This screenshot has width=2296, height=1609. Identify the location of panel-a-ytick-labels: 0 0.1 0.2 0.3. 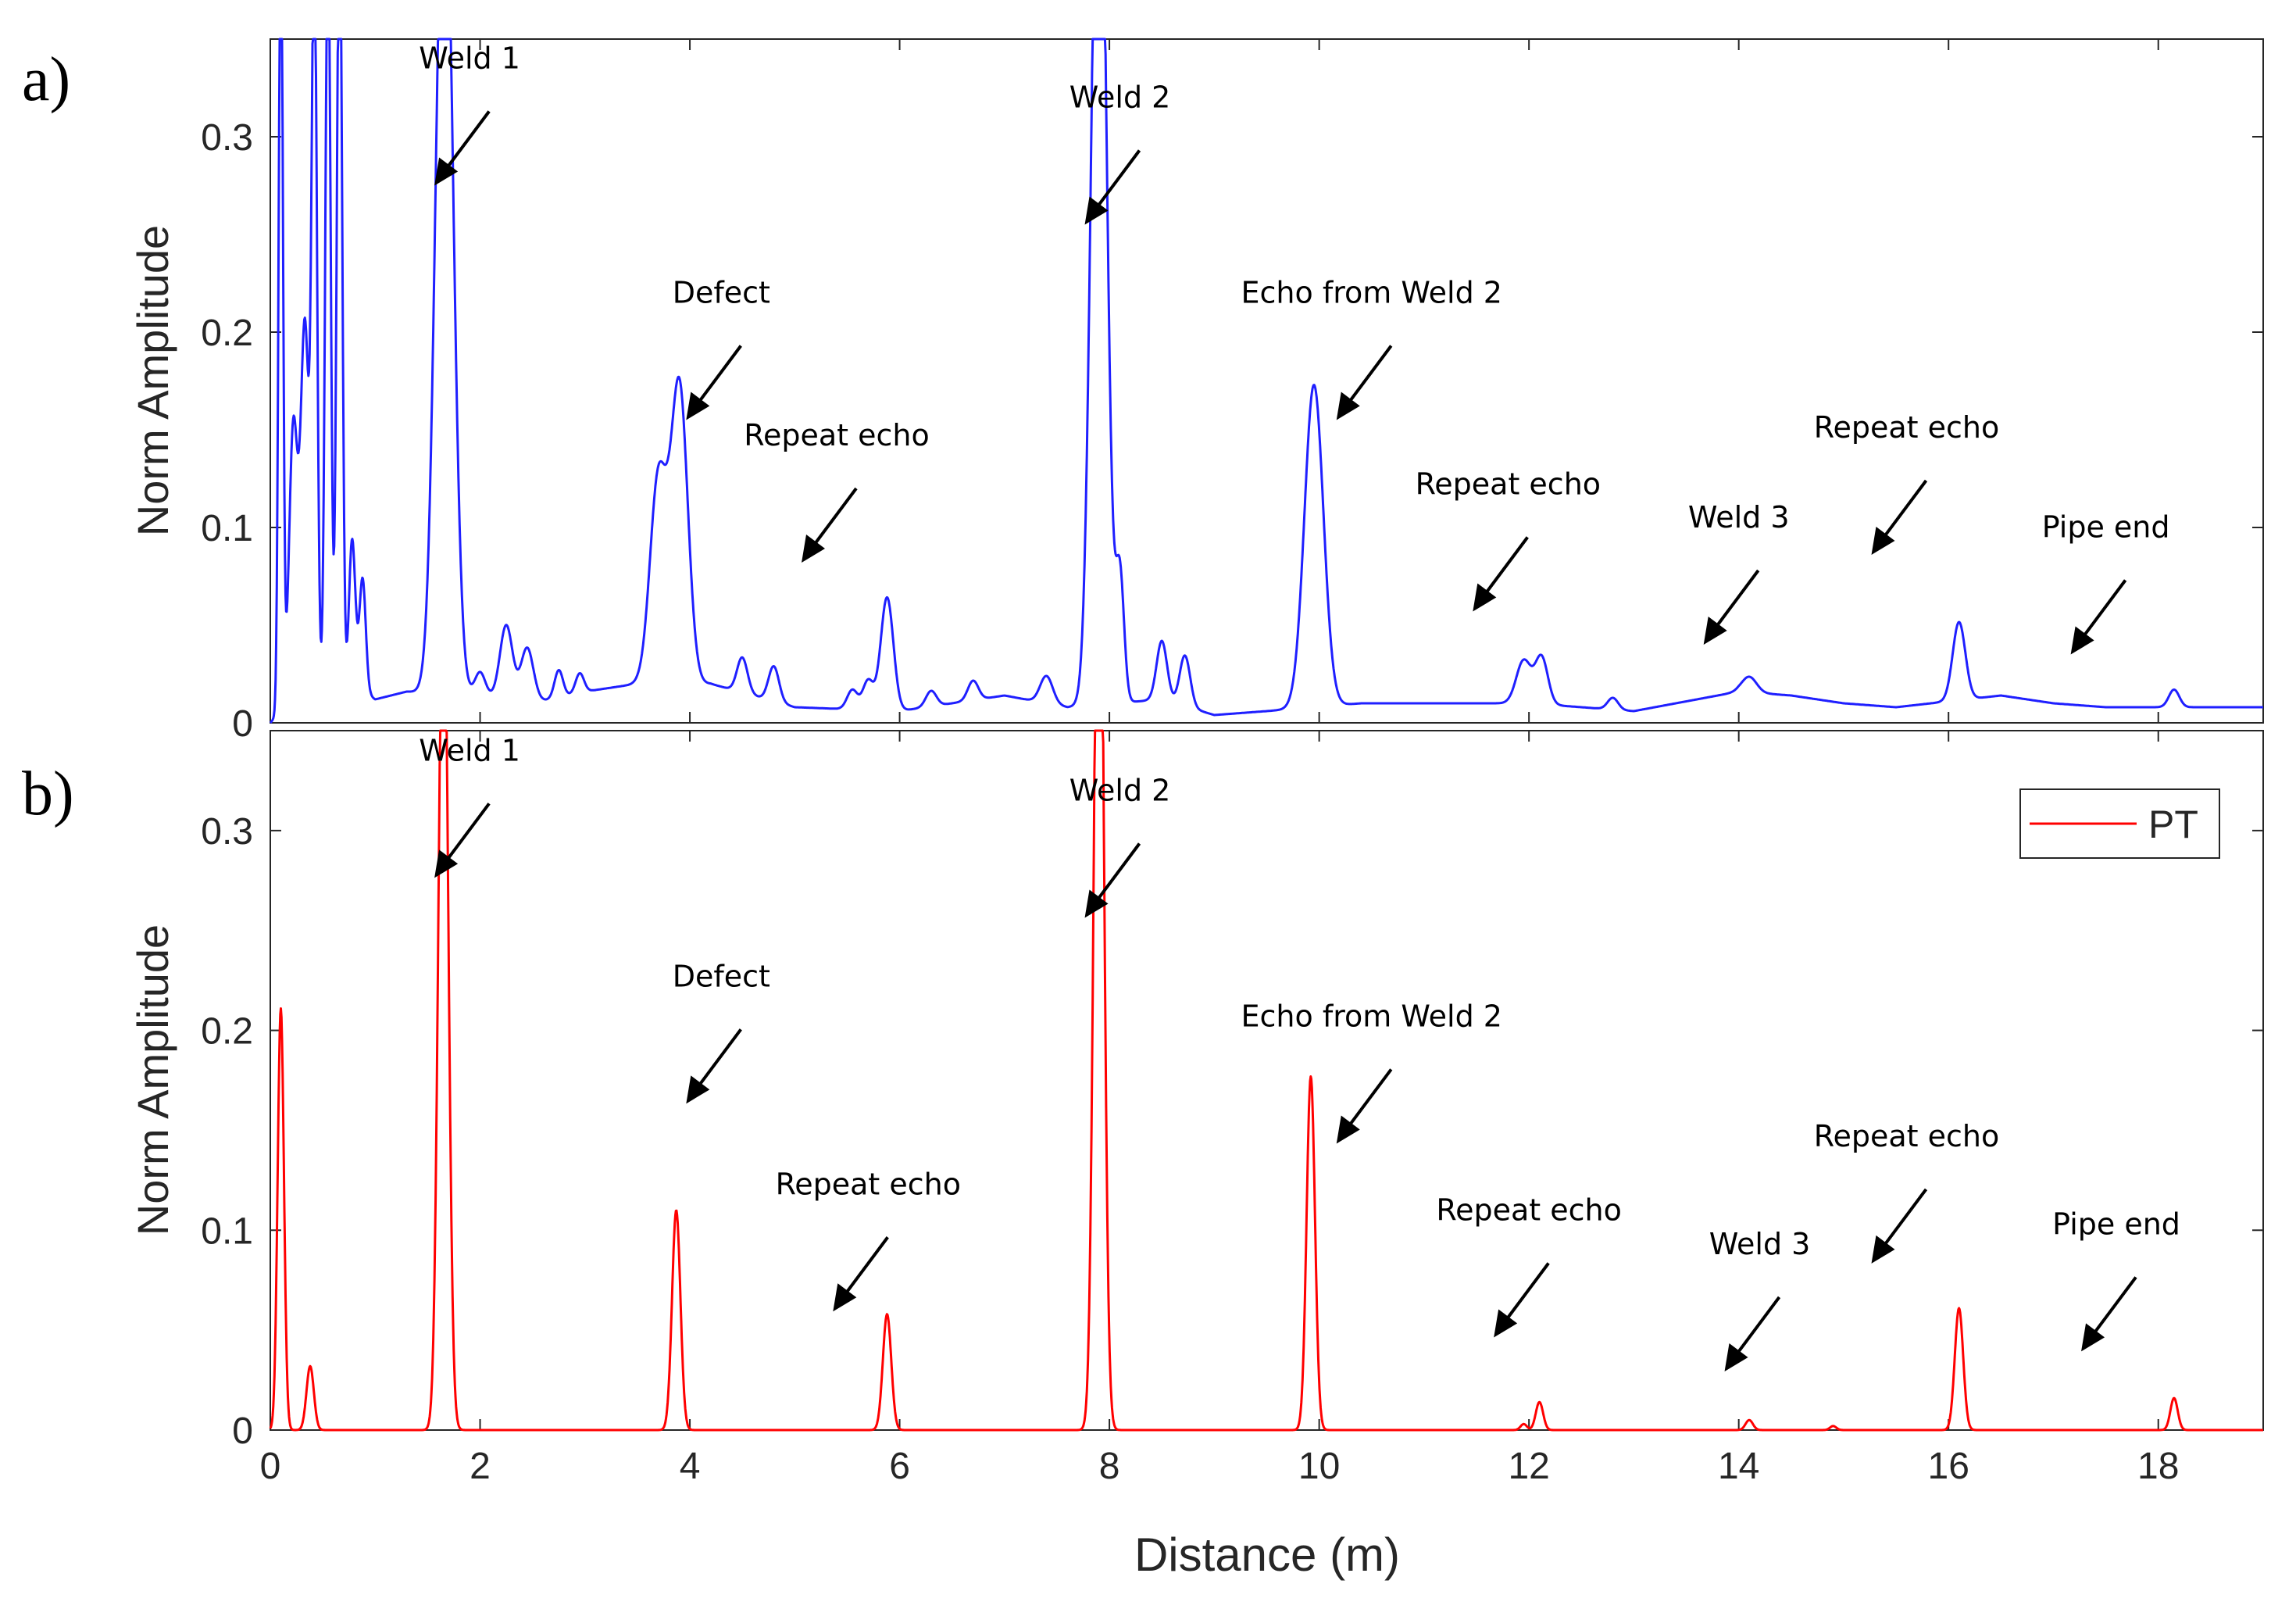
(227, 431).